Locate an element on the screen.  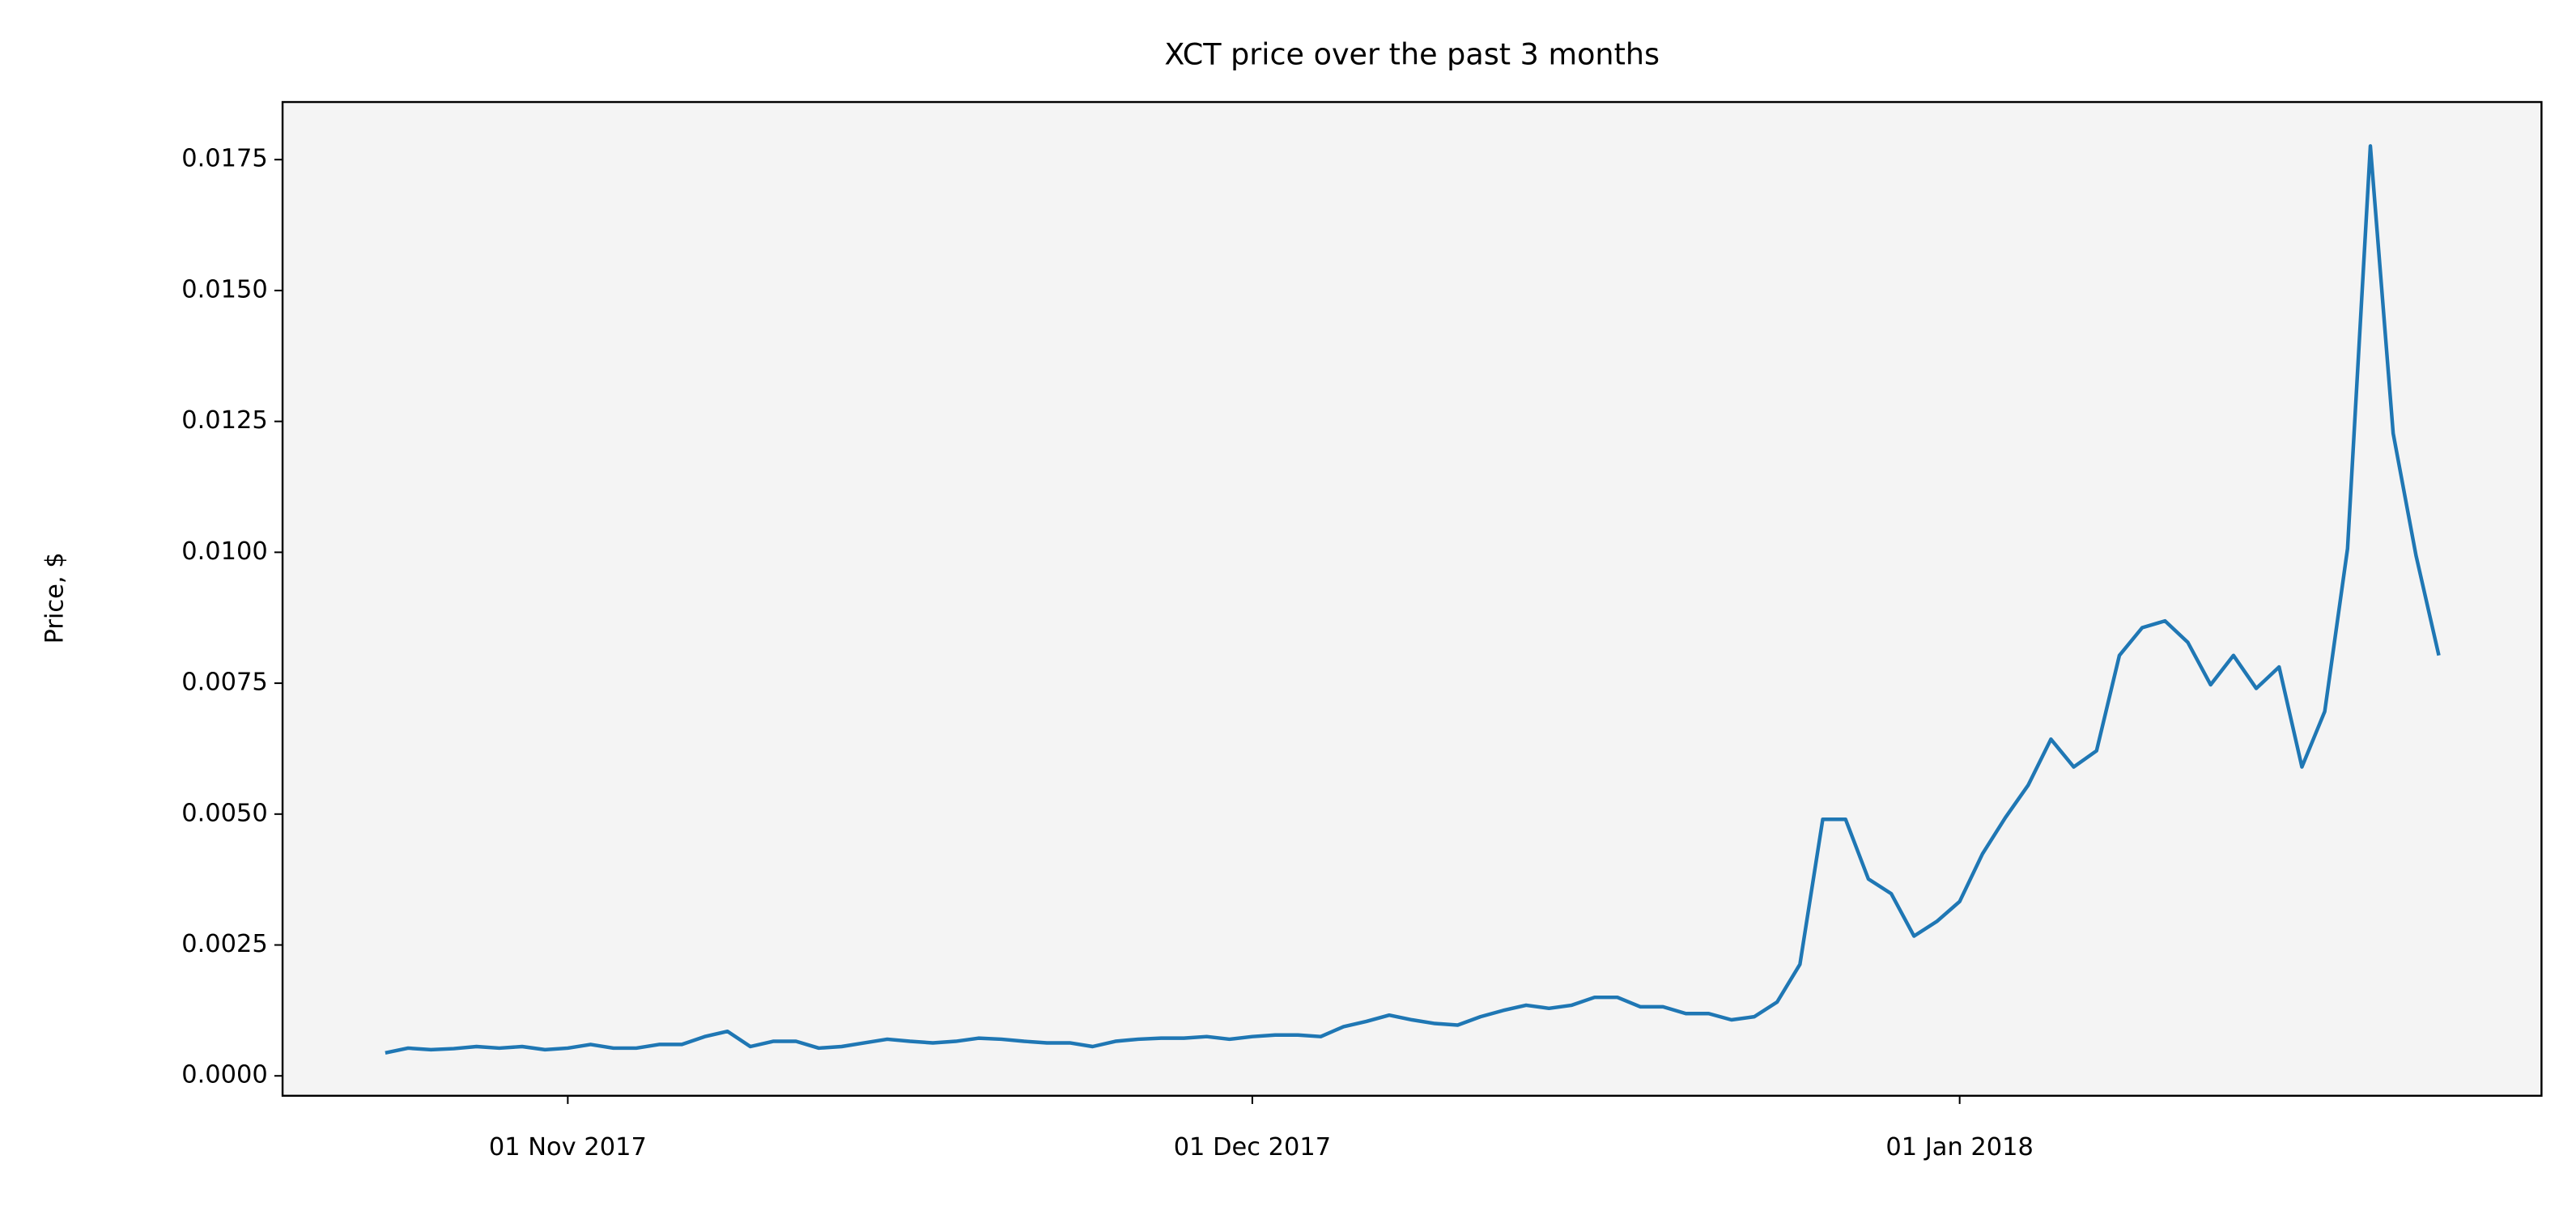
y-tick-label: 0.0125 is located at coordinates (225, 420).